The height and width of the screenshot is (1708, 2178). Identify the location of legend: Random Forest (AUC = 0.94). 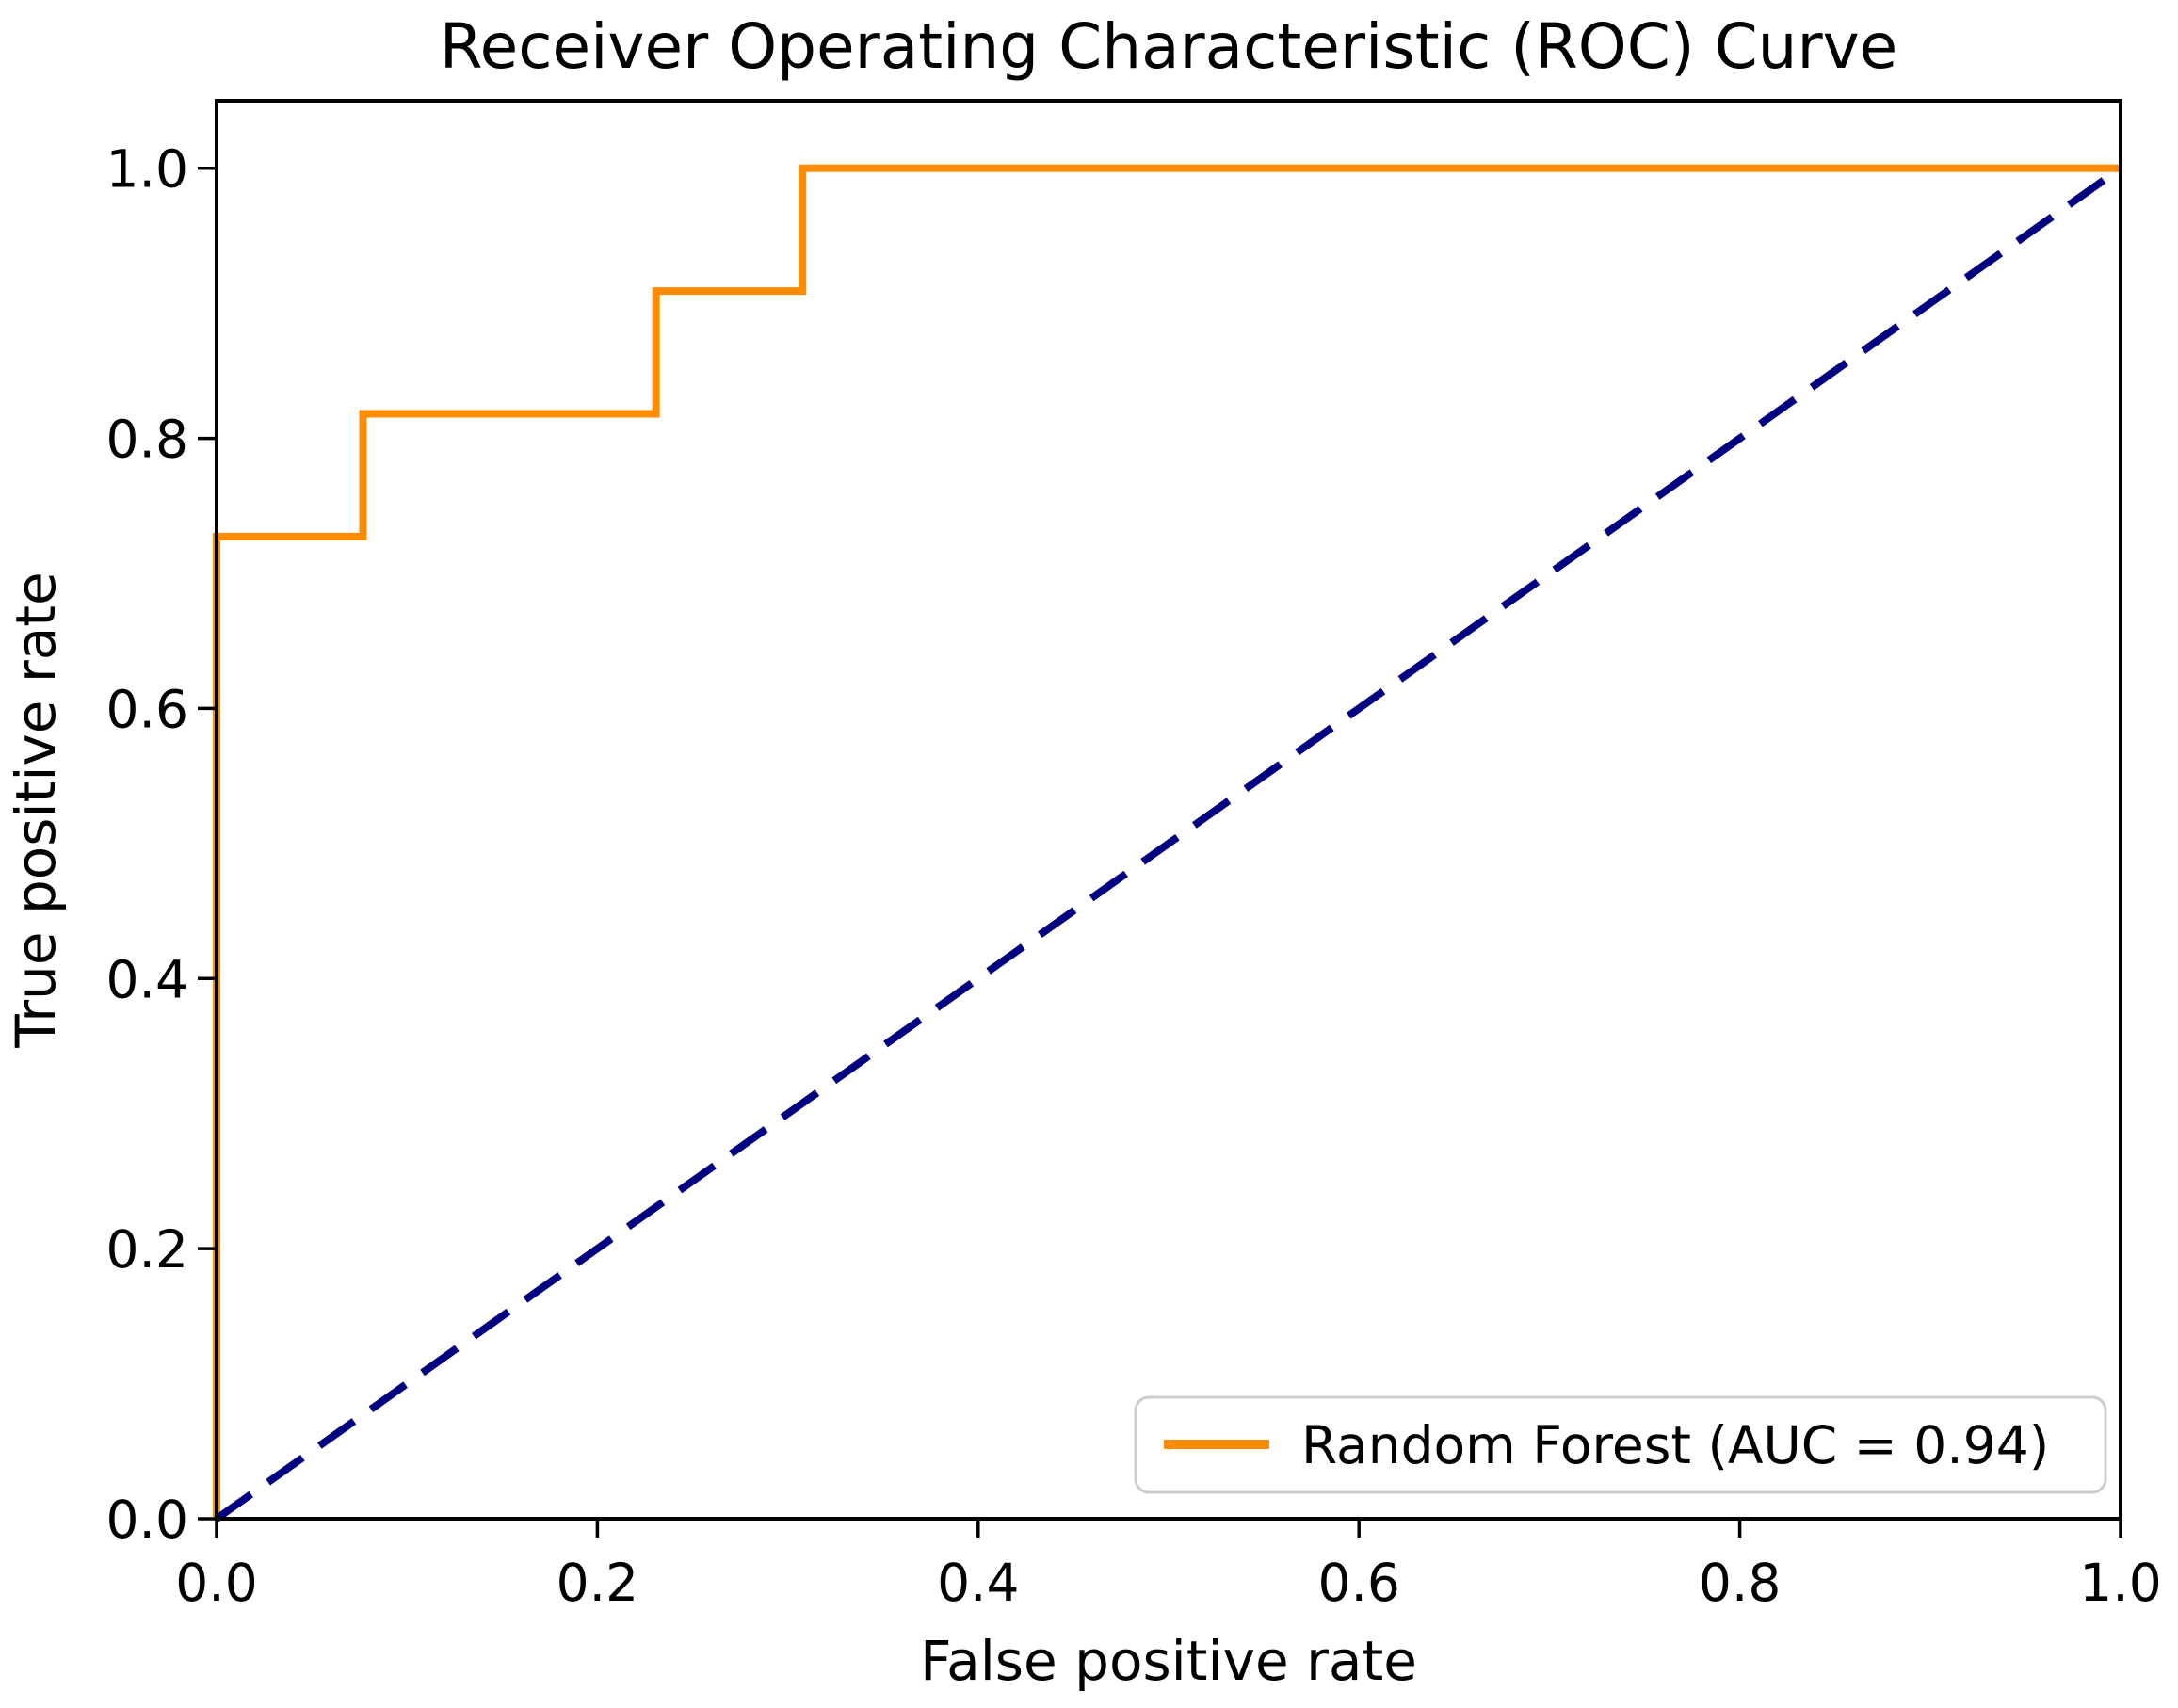
(1620, 1444).